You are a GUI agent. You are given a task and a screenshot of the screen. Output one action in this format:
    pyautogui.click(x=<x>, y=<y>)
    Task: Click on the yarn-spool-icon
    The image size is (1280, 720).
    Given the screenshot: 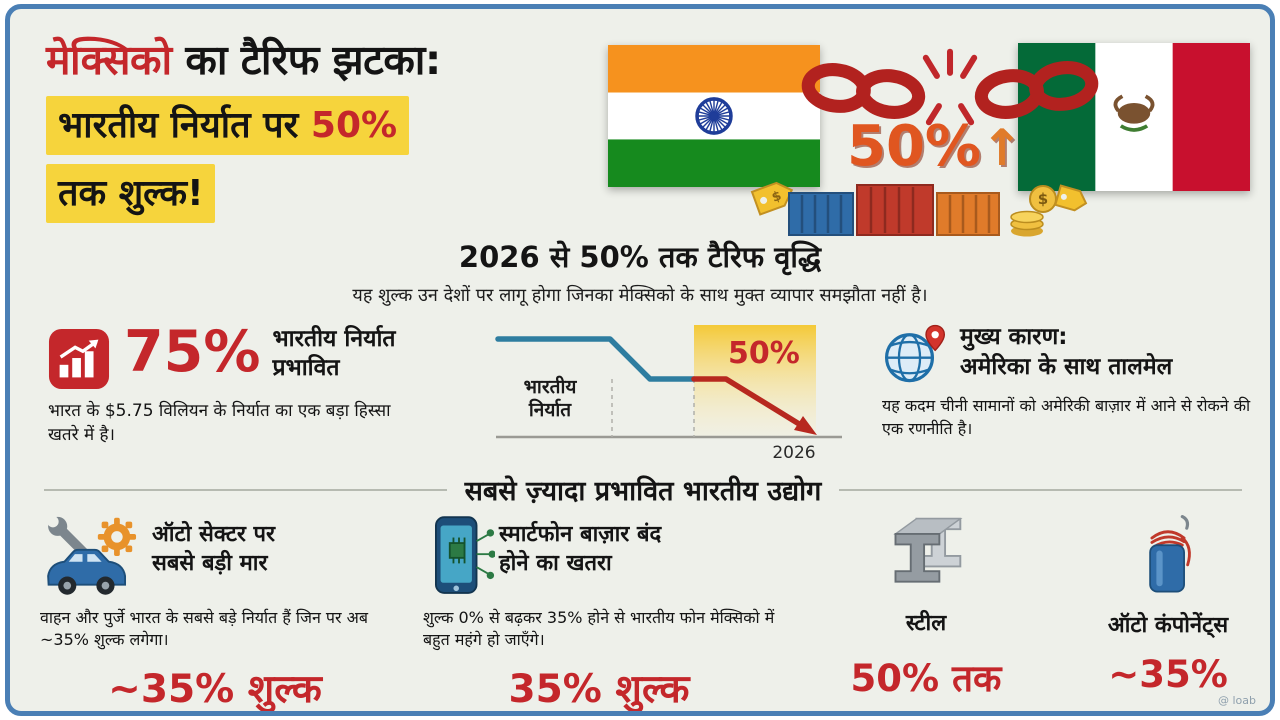 What is the action you would take?
    pyautogui.click(x=1170, y=554)
    